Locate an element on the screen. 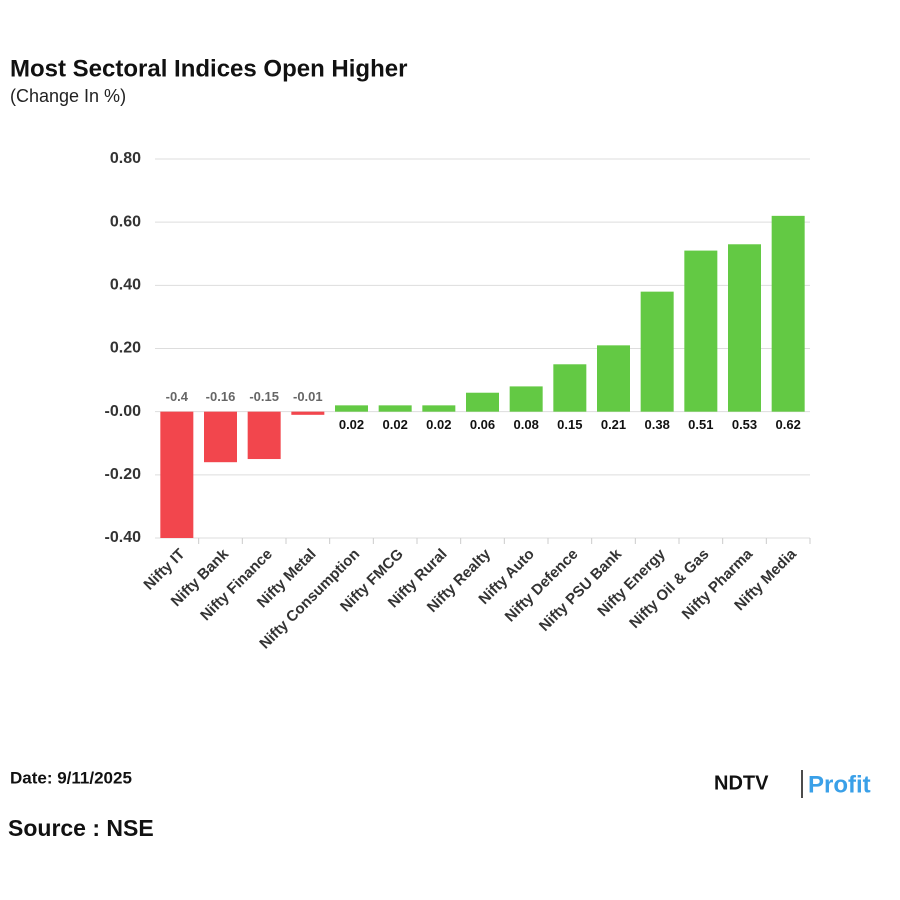 The width and height of the screenshot is (900, 900). y-tick-label: -0.40 is located at coordinates (123, 537).